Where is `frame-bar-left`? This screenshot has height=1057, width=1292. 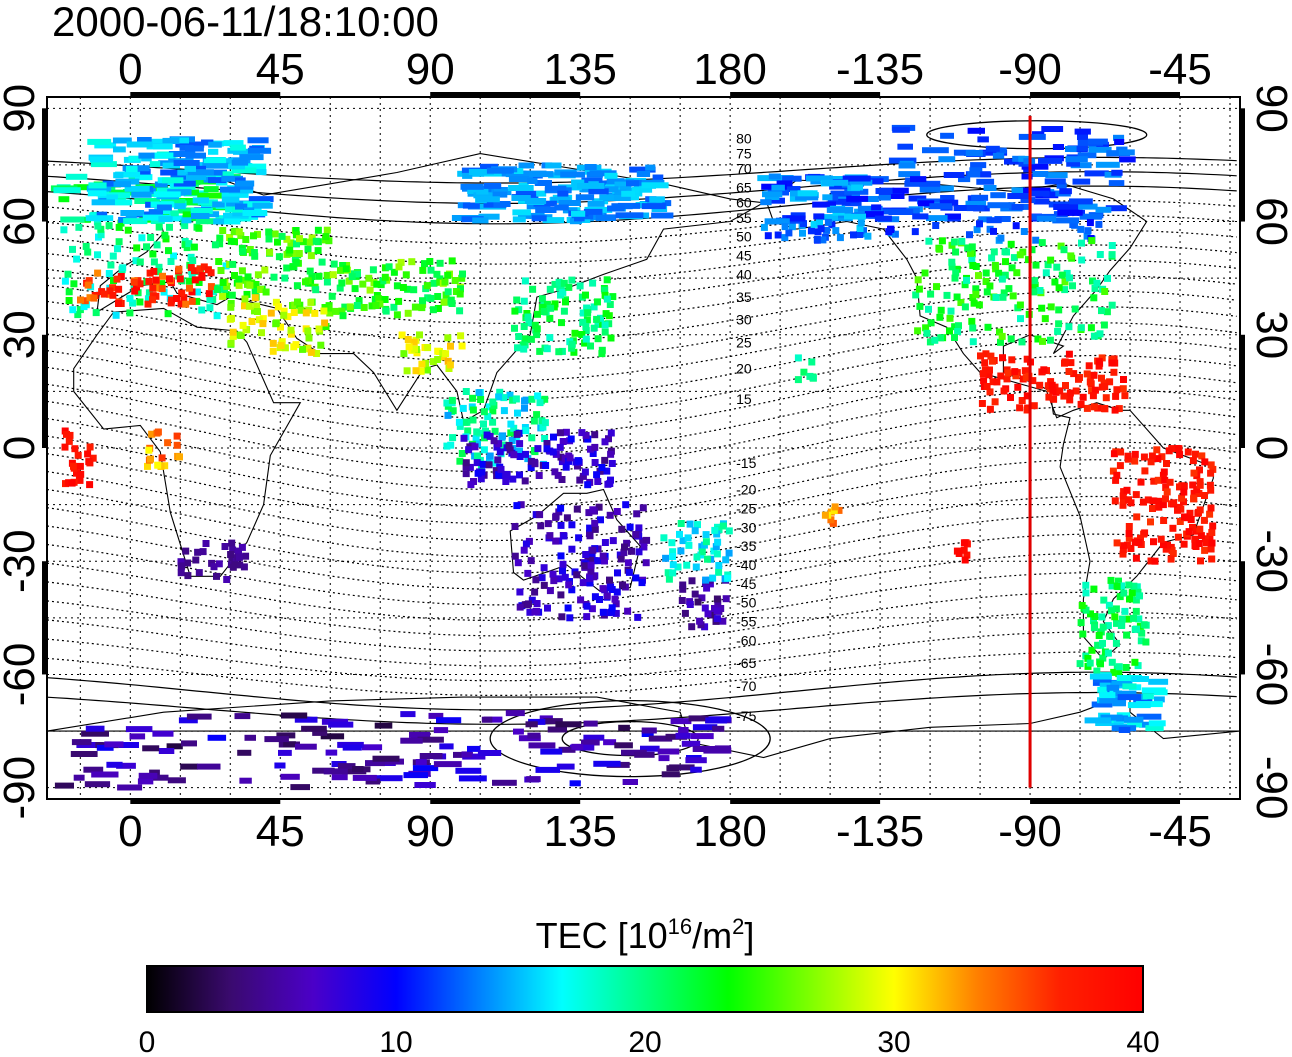
frame-bar-left is located at coordinates (45, 618).